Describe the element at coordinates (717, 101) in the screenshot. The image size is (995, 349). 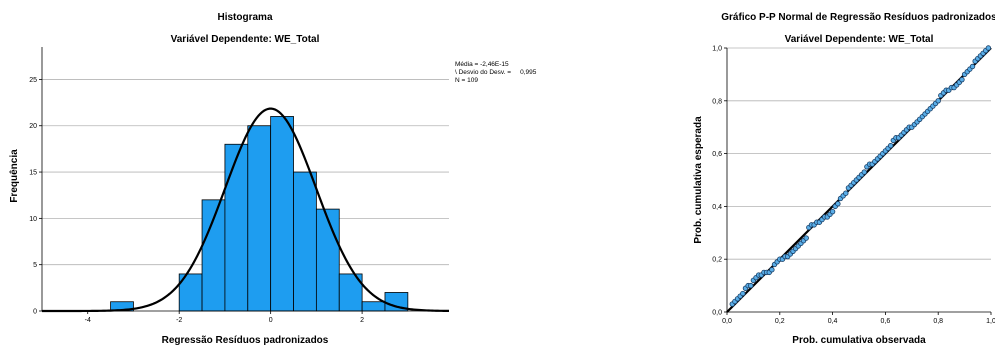
I see `pp-plot-y-tick-label: 0,8` at that location.